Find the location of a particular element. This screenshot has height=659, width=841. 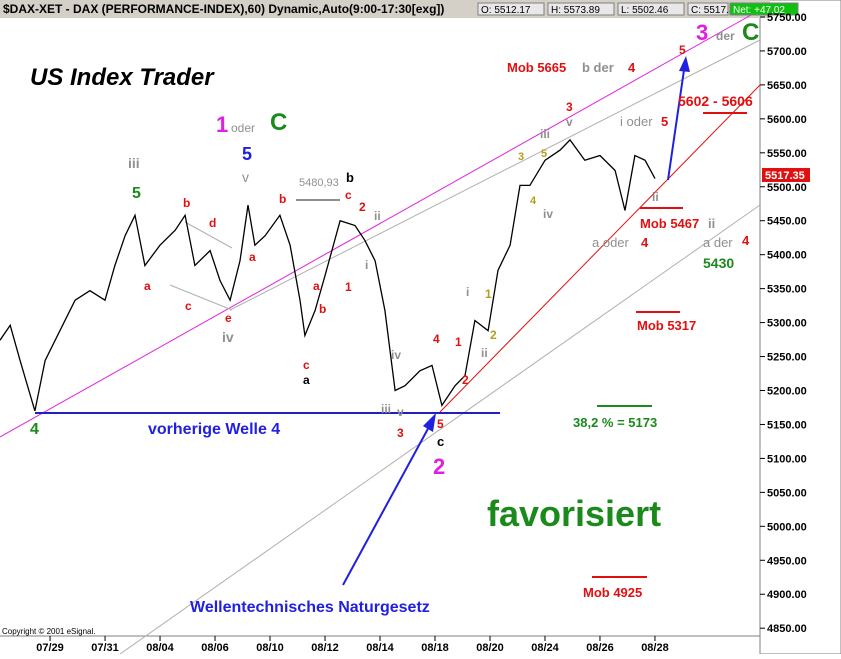

price-axis-panel is located at coordinates (800, 327).